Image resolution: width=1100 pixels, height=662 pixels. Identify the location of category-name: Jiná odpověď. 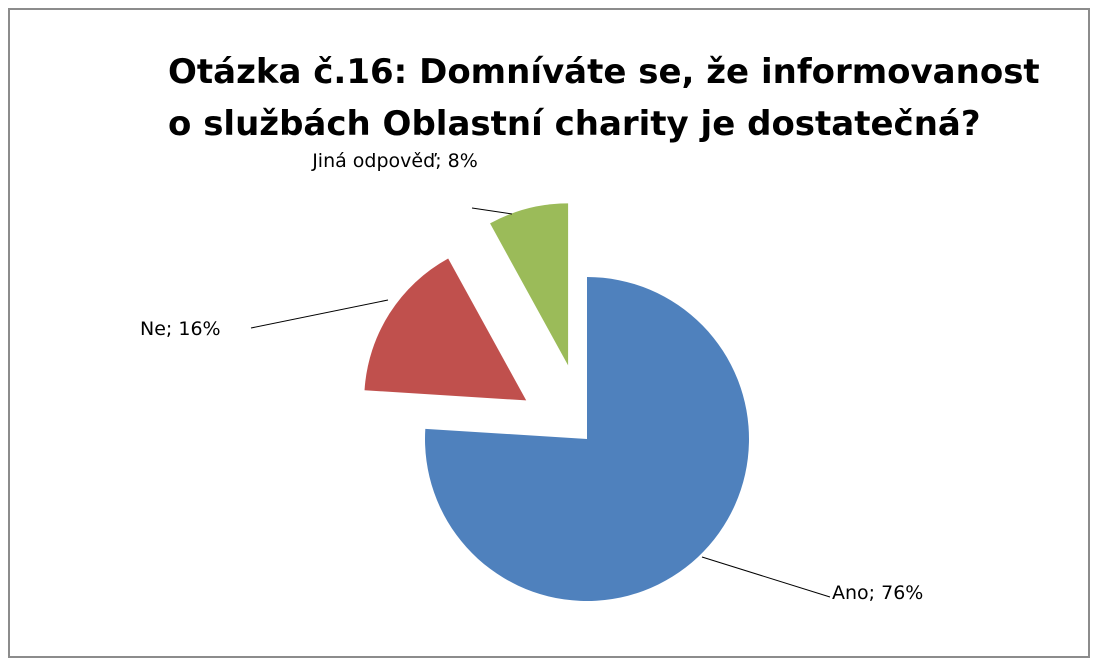
(374, 161).